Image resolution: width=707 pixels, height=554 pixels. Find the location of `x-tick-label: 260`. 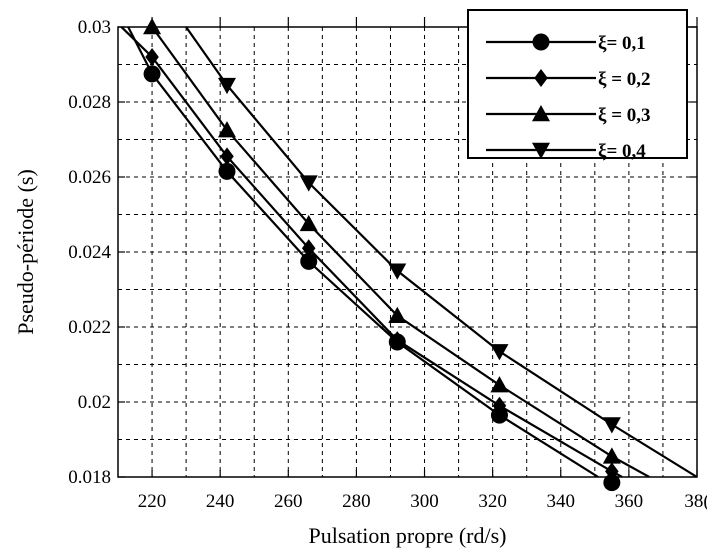

x-tick-label: 260 is located at coordinates (288, 501).